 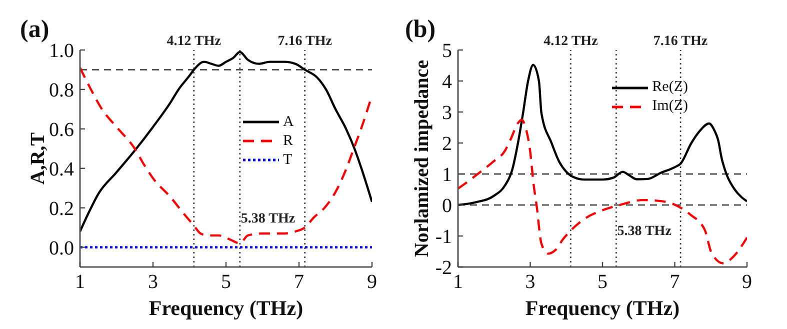 I want to click on y-tick-label: 3, so click(x=447, y=113).